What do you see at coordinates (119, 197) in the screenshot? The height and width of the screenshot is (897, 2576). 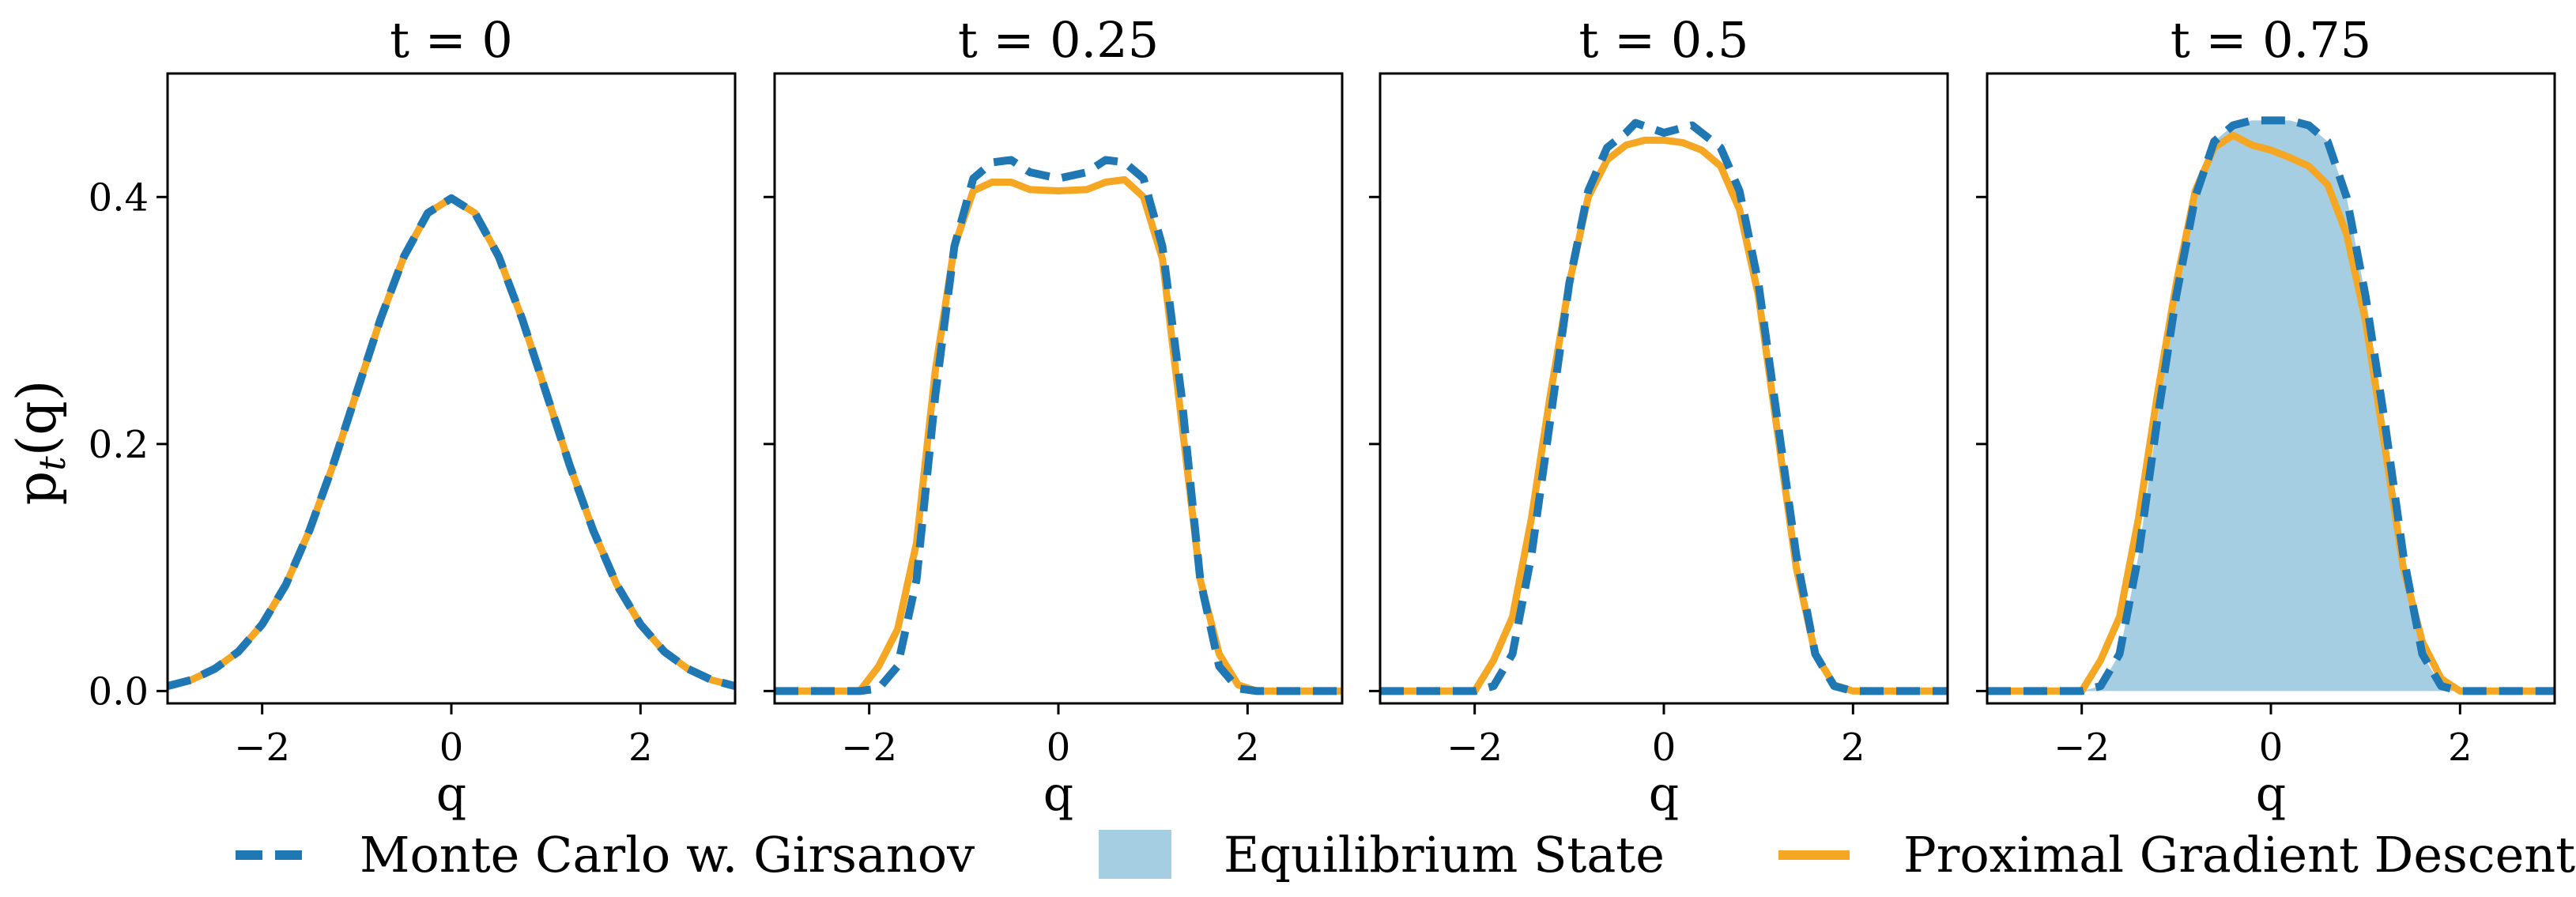 I see `y-tick-label: 0.4` at bounding box center [119, 197].